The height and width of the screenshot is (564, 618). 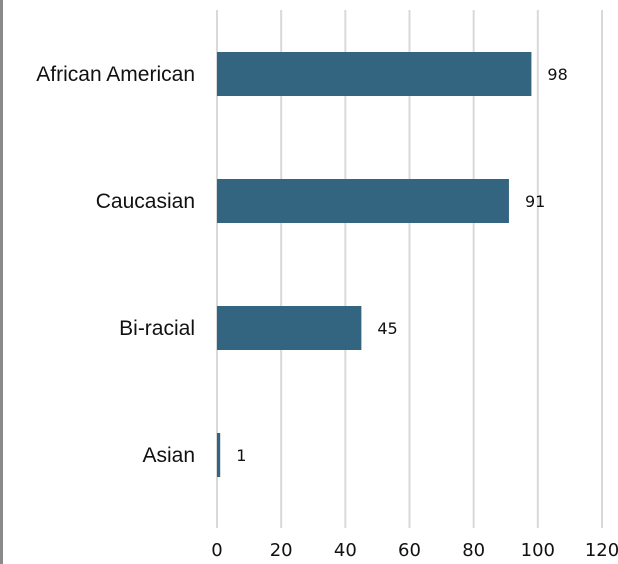 What do you see at coordinates (281, 550) in the screenshot?
I see `x-tick-label-20: 20` at bounding box center [281, 550].